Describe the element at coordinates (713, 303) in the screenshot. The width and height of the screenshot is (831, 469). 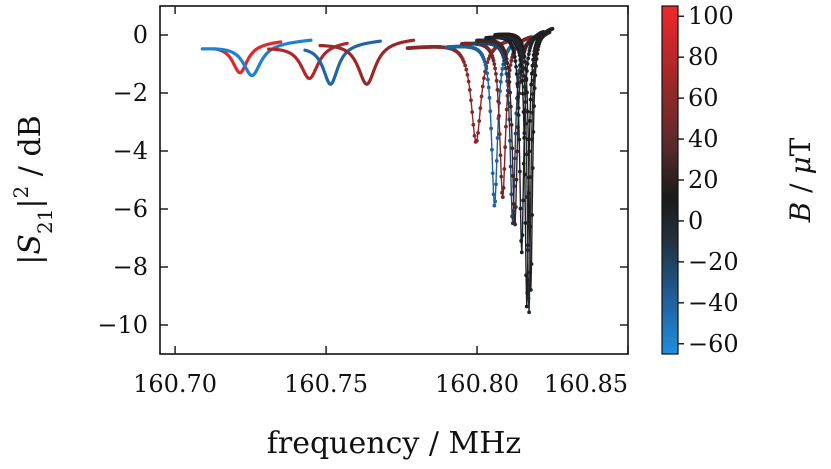
I see `colorbar-tick-label: −40` at that location.